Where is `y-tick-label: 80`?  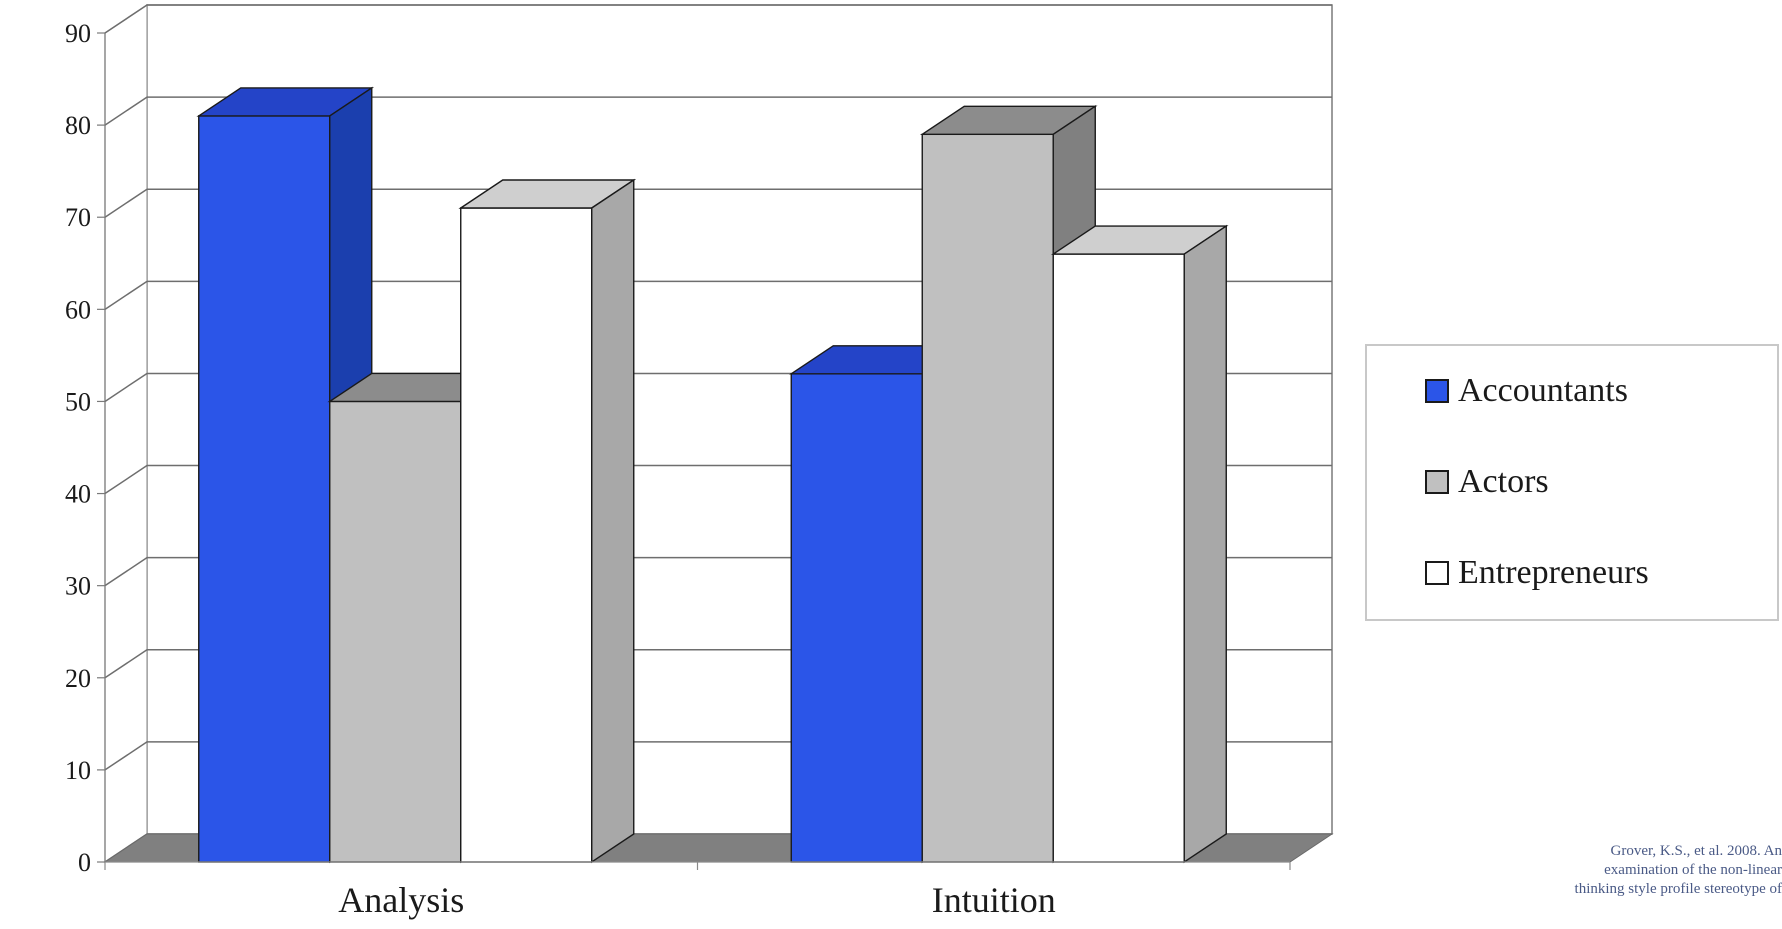 y-tick-label: 80 is located at coordinates (78, 125).